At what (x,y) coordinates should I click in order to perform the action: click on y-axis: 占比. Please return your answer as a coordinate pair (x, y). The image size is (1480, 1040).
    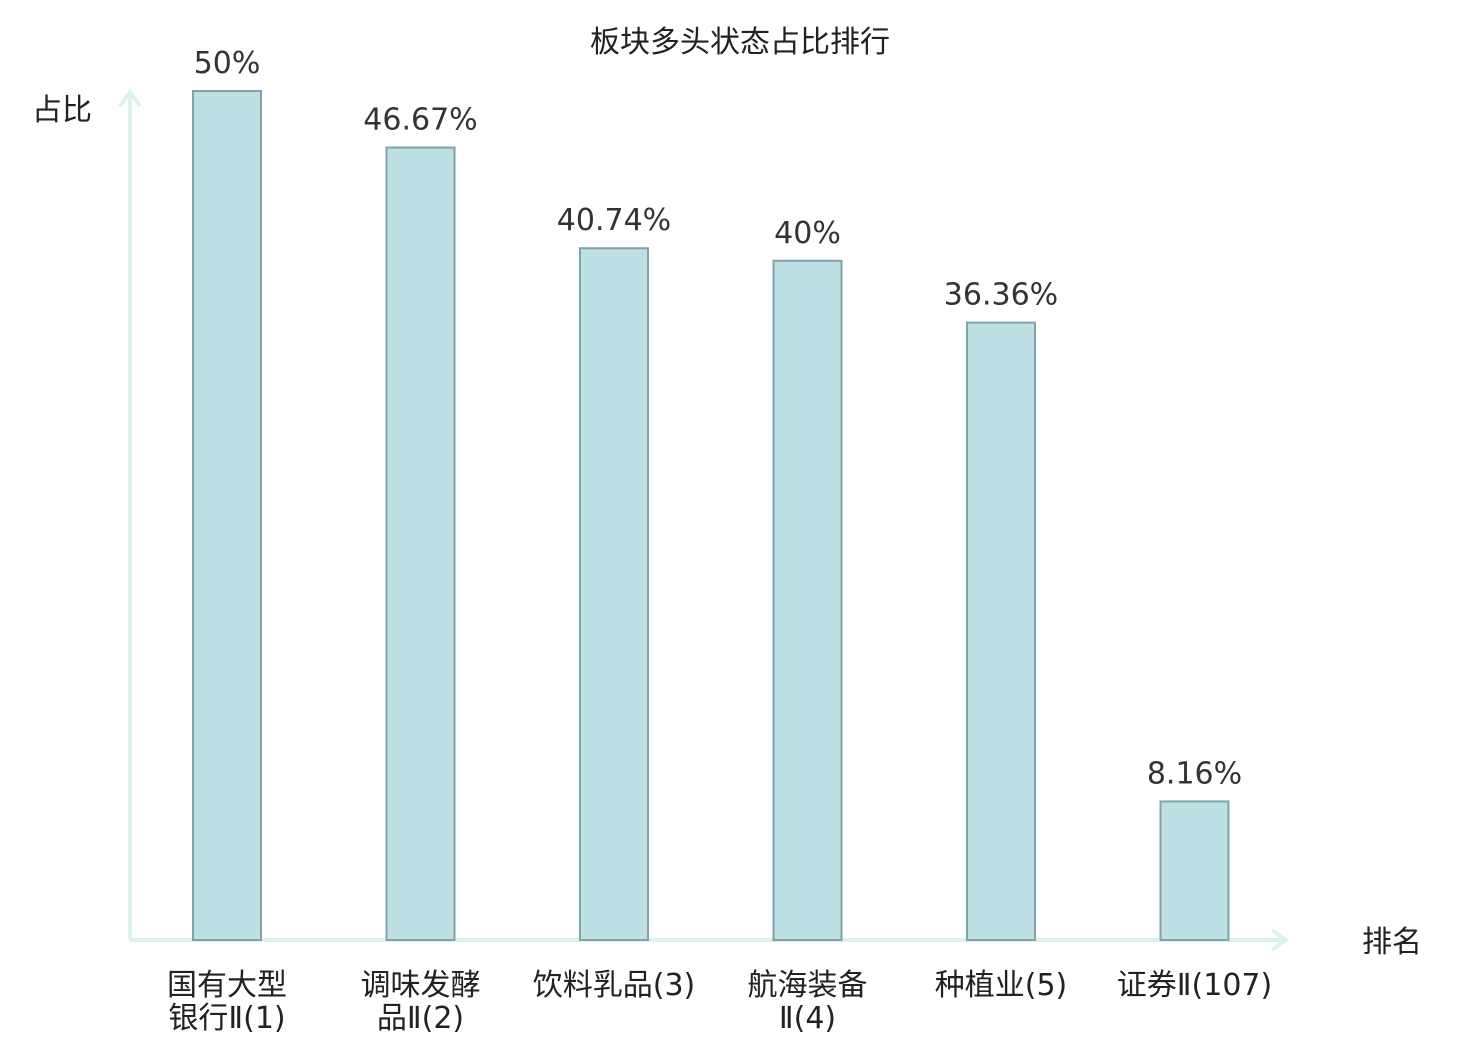
    Looking at the image, I should click on (87, 514).